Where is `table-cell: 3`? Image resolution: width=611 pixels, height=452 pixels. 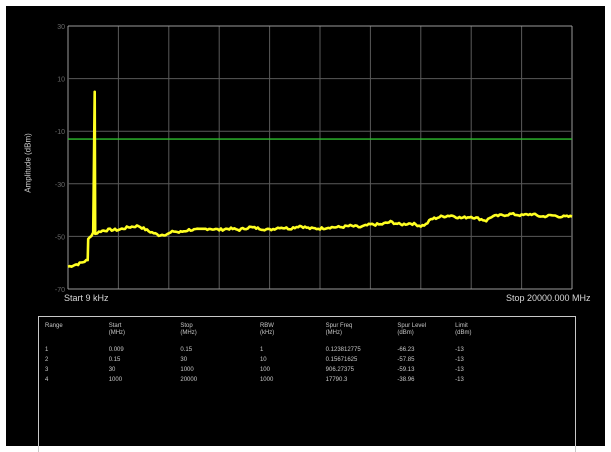 table-cell: 3 is located at coordinates (47, 370).